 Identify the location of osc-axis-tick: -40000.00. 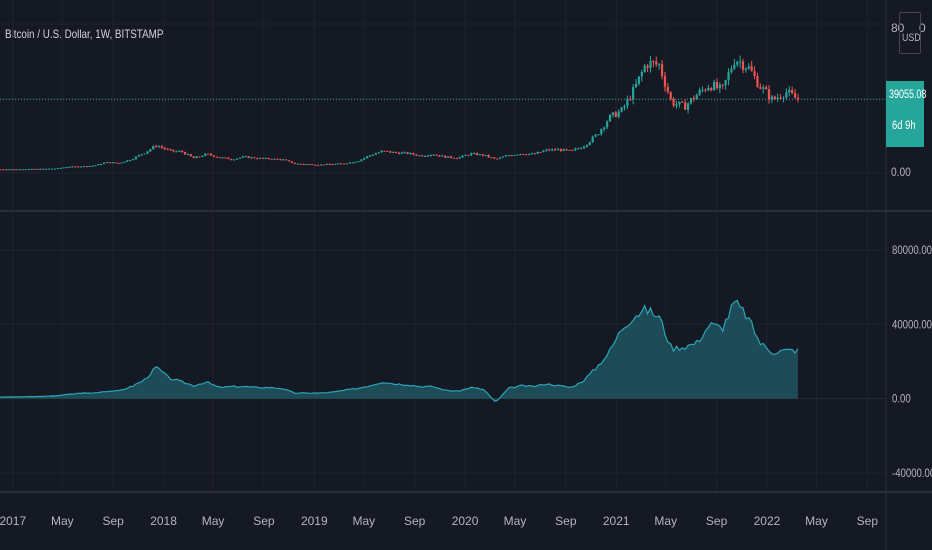
(912, 473).